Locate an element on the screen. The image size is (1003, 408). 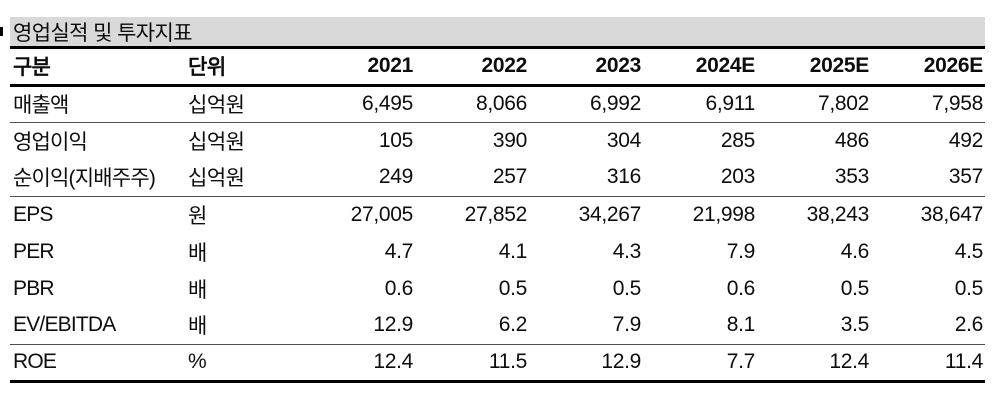
row-label: PER is located at coordinates (34, 251).